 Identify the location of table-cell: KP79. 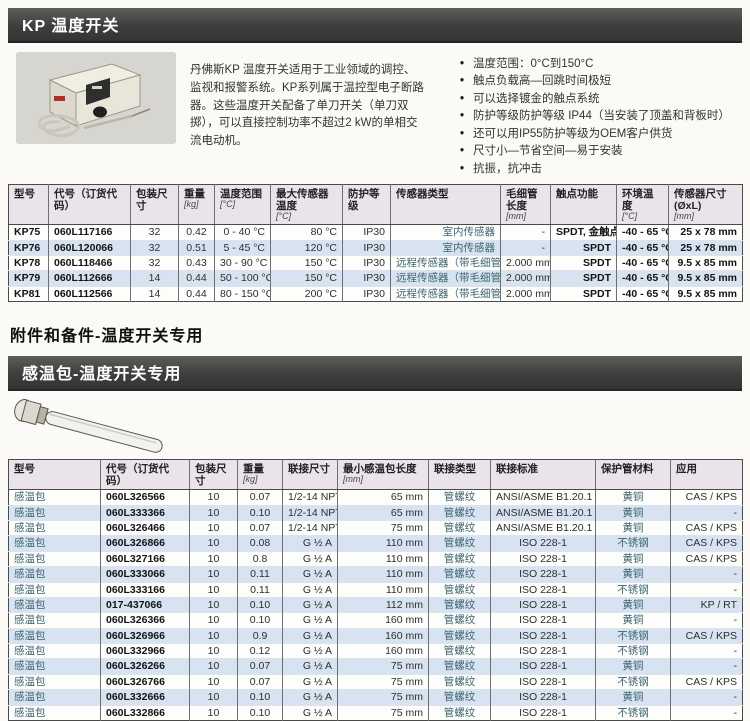
(28, 278).